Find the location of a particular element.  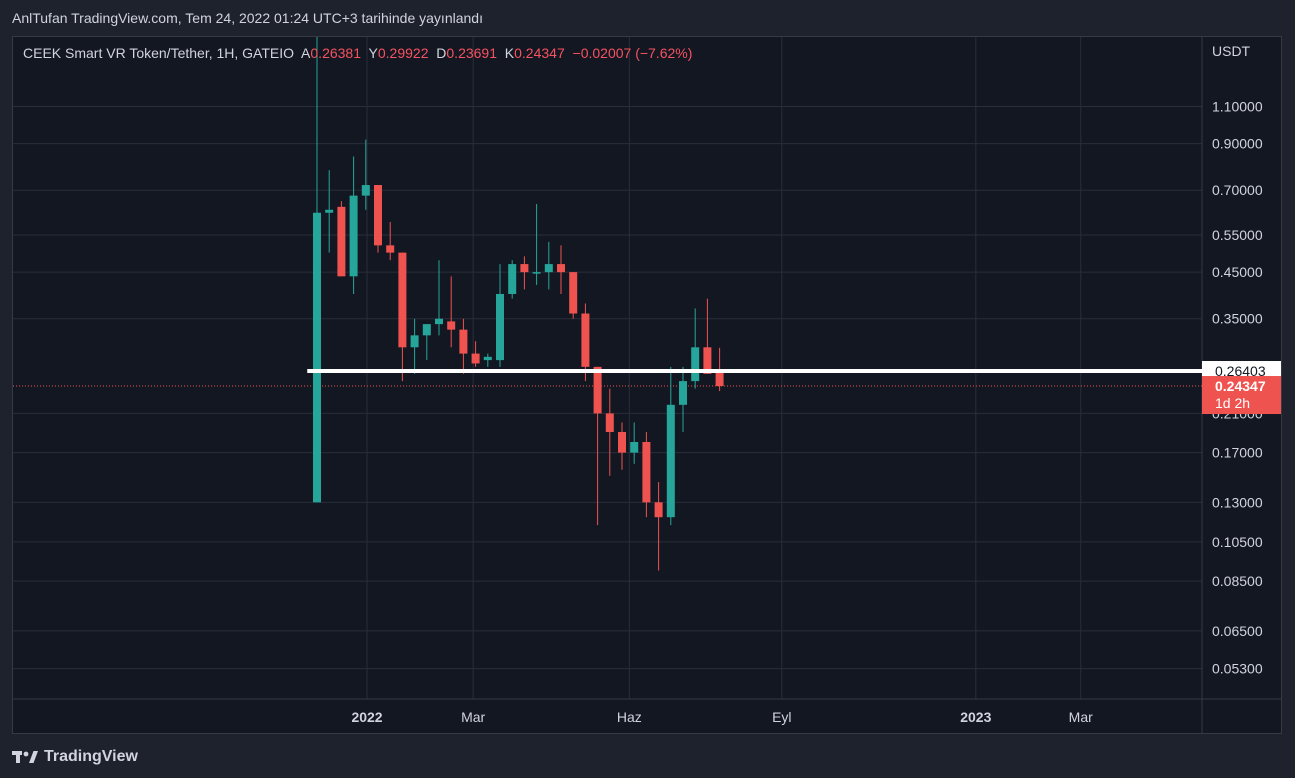

y-tick-label: 0.08500 is located at coordinates (1237, 581).